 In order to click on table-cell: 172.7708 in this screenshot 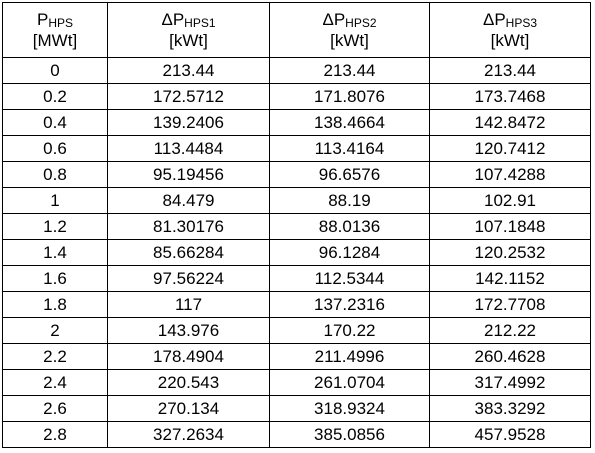, I will do `click(510, 304)`.